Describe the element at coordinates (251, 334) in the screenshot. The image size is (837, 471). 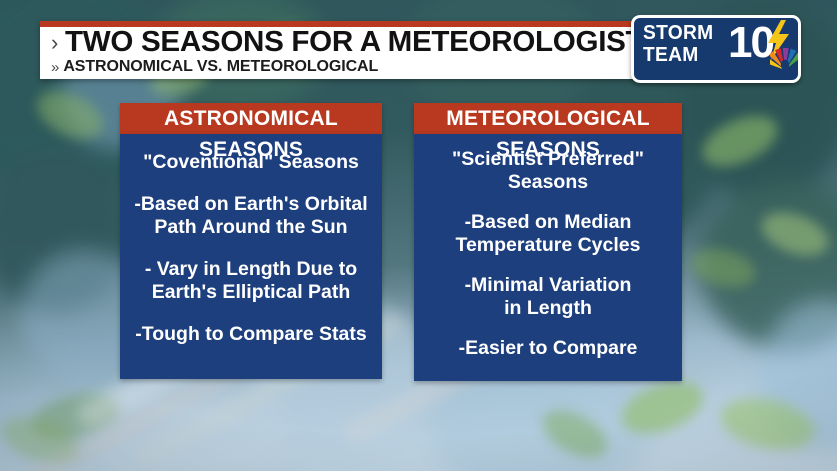
I see `panel-astronomical-bullet-4: -Tough to Compare Stats` at that location.